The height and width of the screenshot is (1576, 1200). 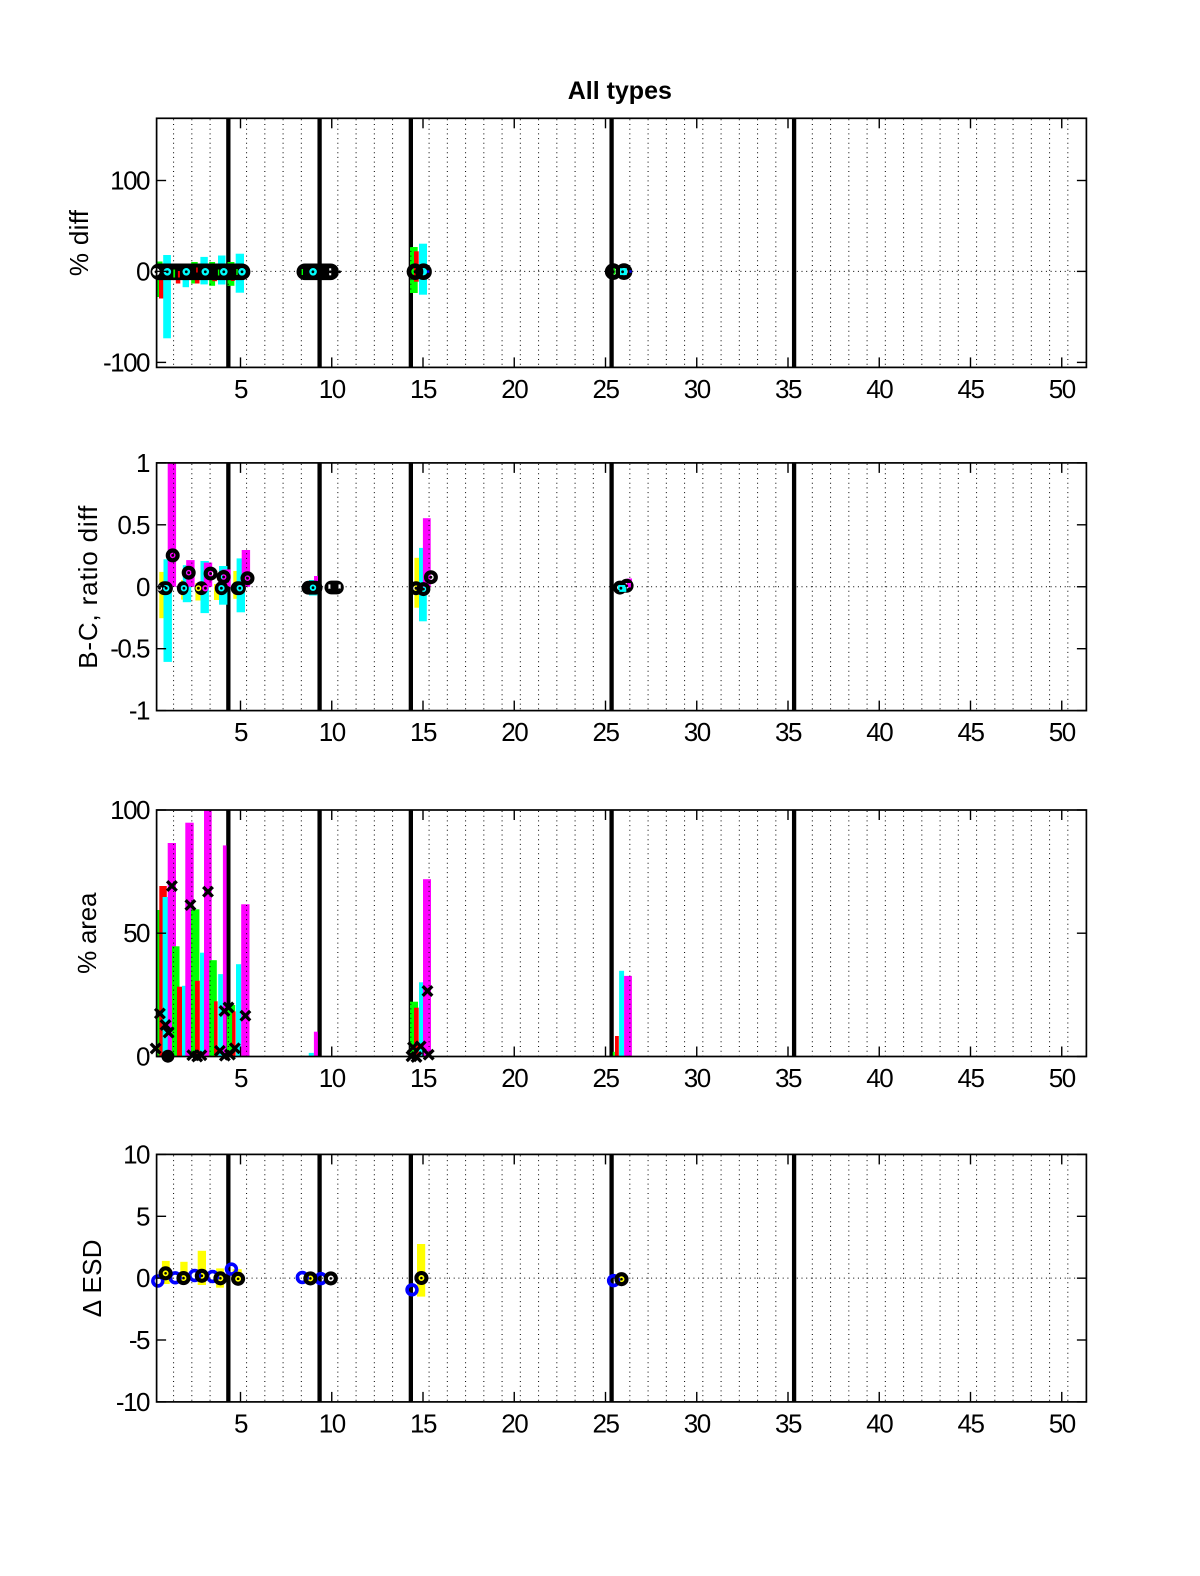 I want to click on svg-text: % area, so click(x=87, y=933).